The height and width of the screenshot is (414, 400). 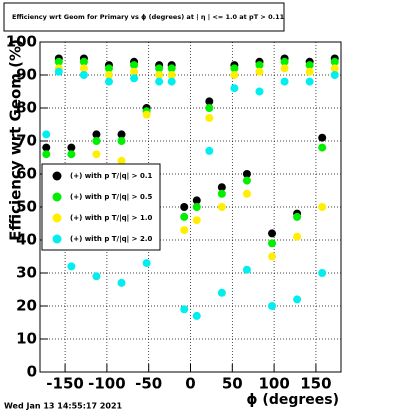 I want to click on timestamp: Wed Jan 13 14:55:17 2021, so click(x=63, y=406).